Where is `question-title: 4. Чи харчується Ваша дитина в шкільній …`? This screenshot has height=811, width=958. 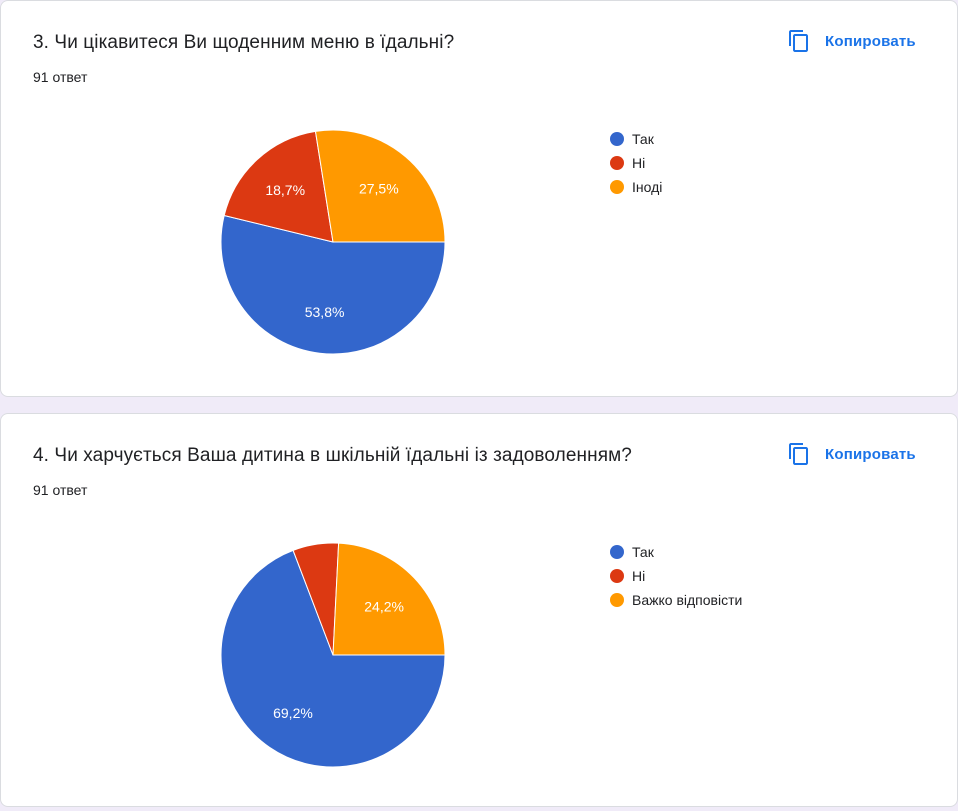
question-title: 4. Чи харчується Ваша дитина в шкільній … is located at coordinates (332, 455).